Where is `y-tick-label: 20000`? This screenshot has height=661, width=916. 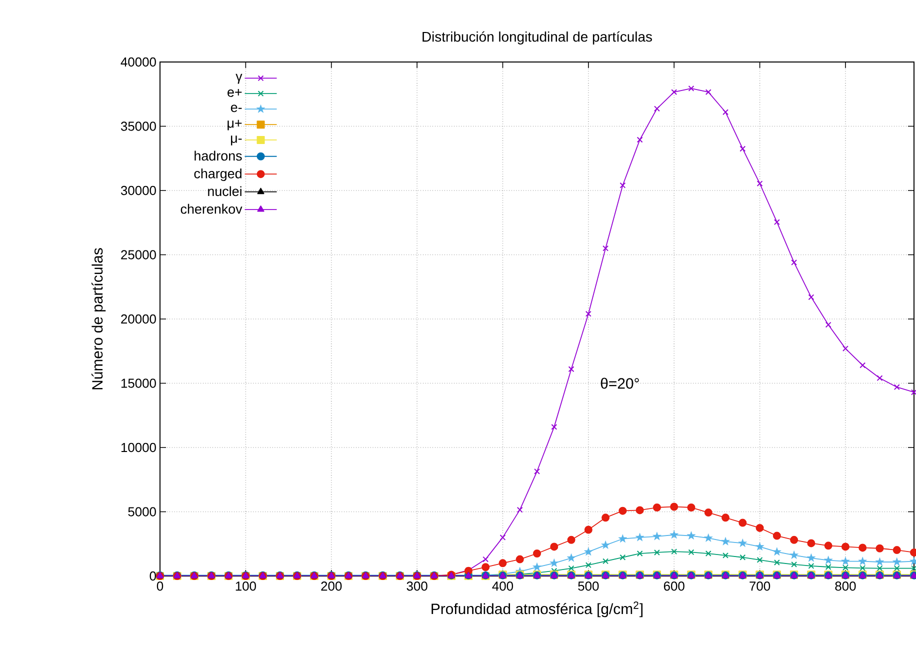
y-tick-label: 20000 is located at coordinates (138, 319).